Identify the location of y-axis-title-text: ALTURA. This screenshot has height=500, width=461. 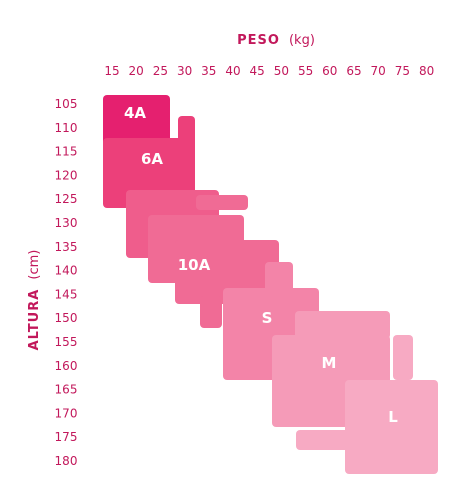
(34, 320).